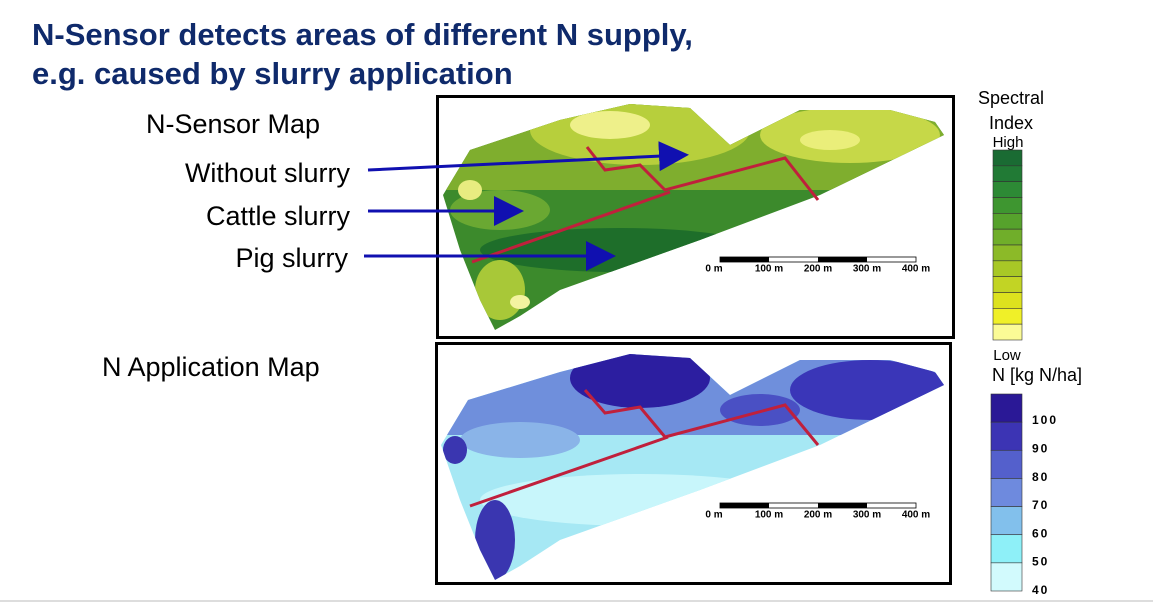 The height and width of the screenshot is (603, 1153). I want to click on legend-label: 40, so click(1040, 590).